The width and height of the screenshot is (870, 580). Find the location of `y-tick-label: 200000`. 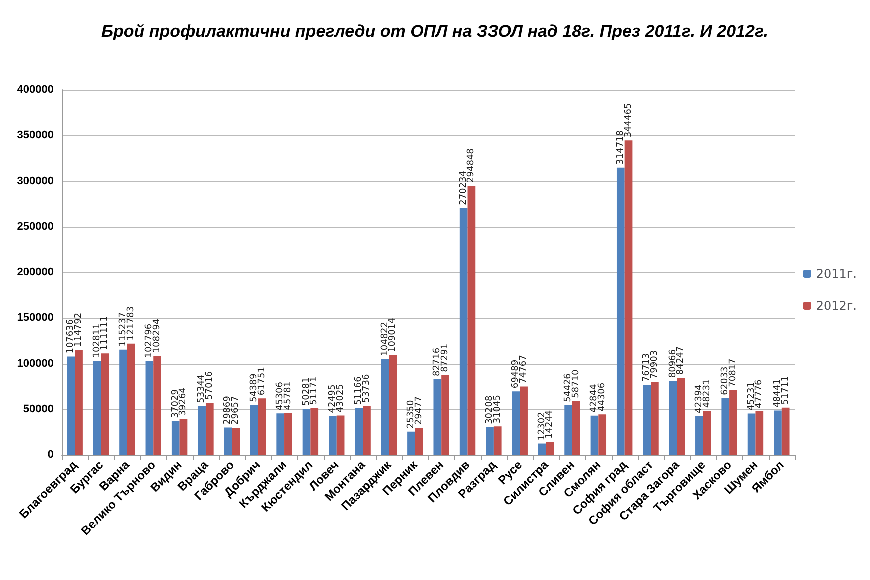

y-tick-label: 200000 is located at coordinates (35, 272).